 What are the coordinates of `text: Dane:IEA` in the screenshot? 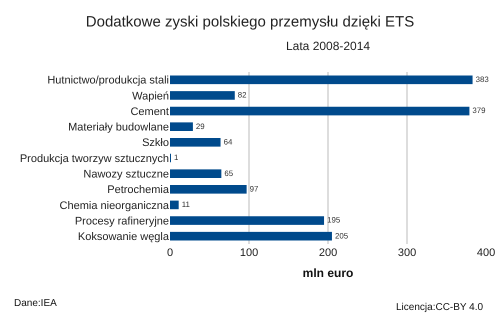 It's located at (36, 303).